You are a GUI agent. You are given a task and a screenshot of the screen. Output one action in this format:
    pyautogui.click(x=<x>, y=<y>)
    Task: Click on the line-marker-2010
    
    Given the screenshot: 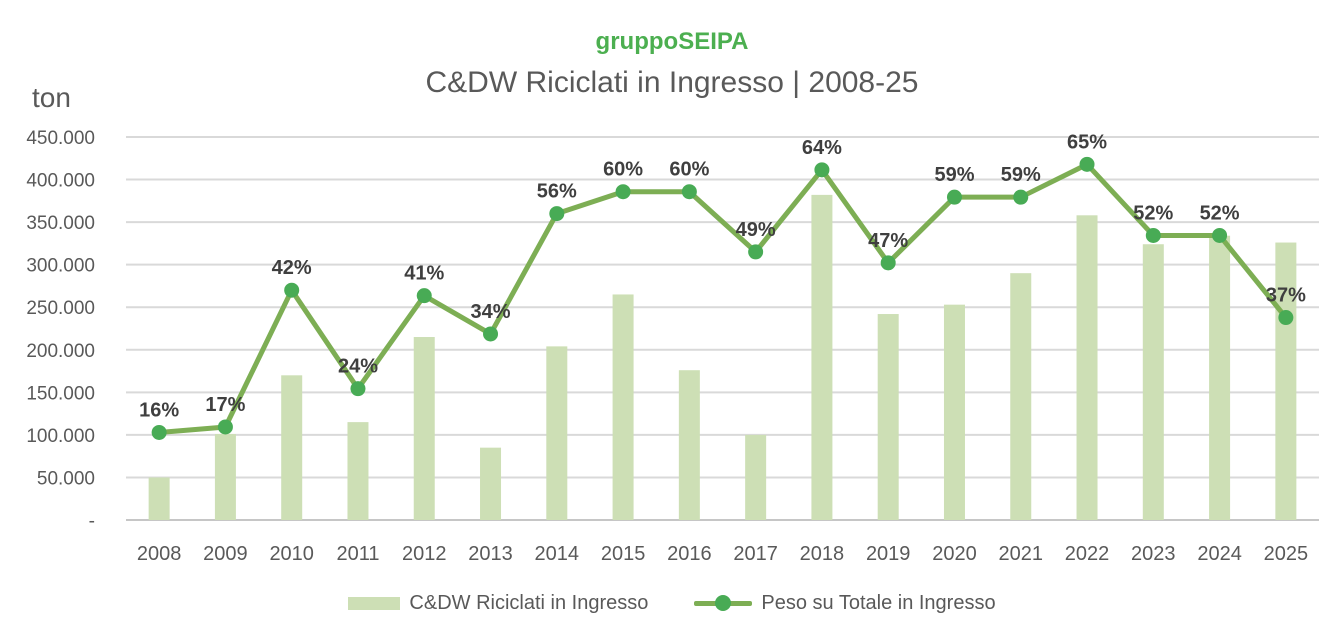 What is the action you would take?
    pyautogui.click(x=292, y=290)
    